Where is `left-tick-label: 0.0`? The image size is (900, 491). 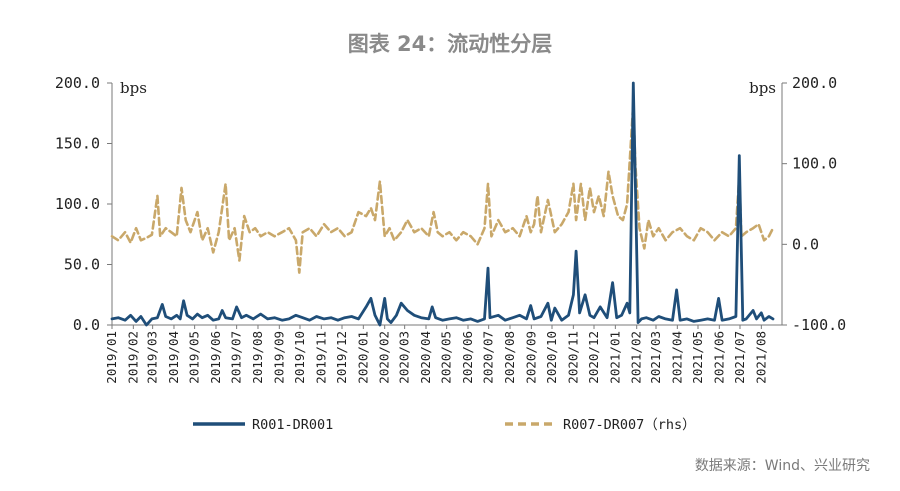 left-tick-label: 0.0 is located at coordinates (86, 325).